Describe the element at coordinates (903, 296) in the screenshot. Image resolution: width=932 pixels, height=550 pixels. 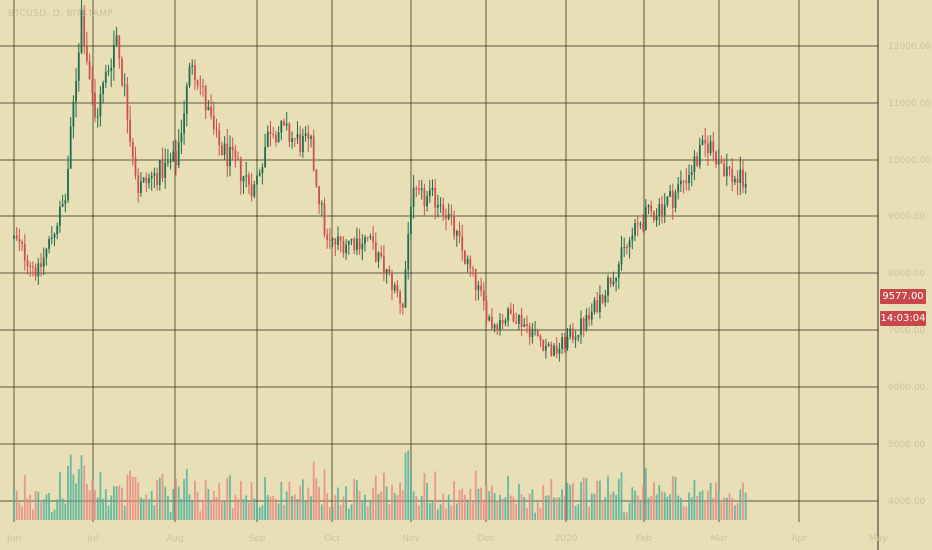
I see `last-price-tag: 9577.00` at that location.